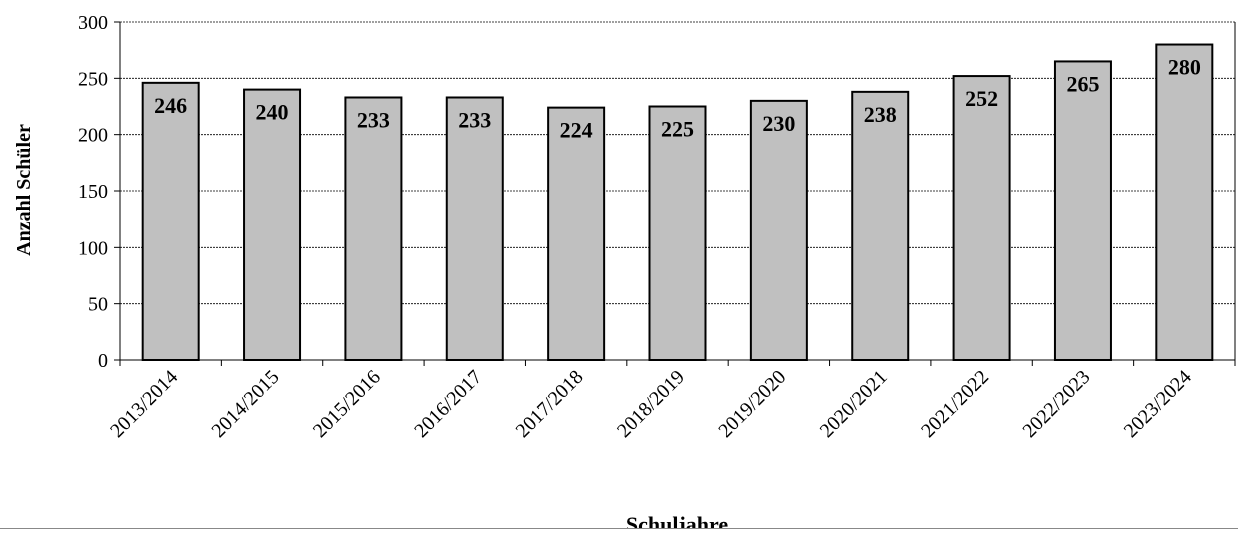 The image size is (1238, 534). What do you see at coordinates (93, 136) in the screenshot?
I see `y-tick-label: 200` at bounding box center [93, 136].